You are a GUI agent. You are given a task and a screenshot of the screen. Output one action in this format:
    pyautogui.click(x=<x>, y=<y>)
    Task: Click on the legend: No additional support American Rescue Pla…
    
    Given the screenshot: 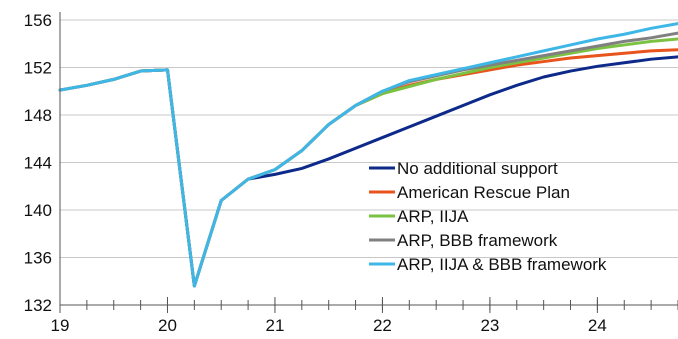 What is the action you would take?
    pyautogui.click(x=488, y=216)
    